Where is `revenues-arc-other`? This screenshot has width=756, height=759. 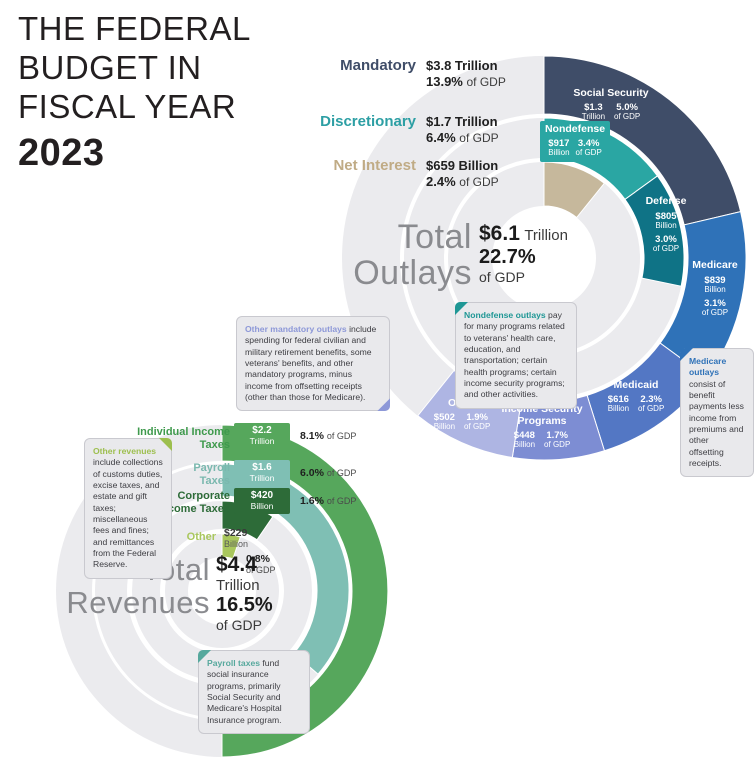 revenues-arc-other is located at coordinates (231, 546).